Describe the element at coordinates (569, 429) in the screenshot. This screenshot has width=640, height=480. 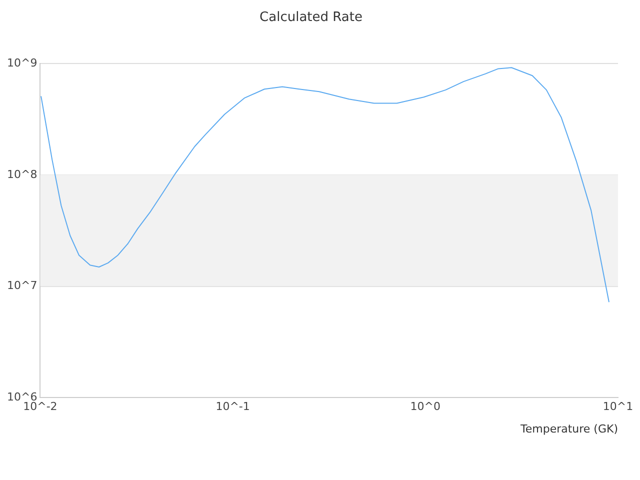
I see `x-axis-title: Temperature (GK)` at that location.